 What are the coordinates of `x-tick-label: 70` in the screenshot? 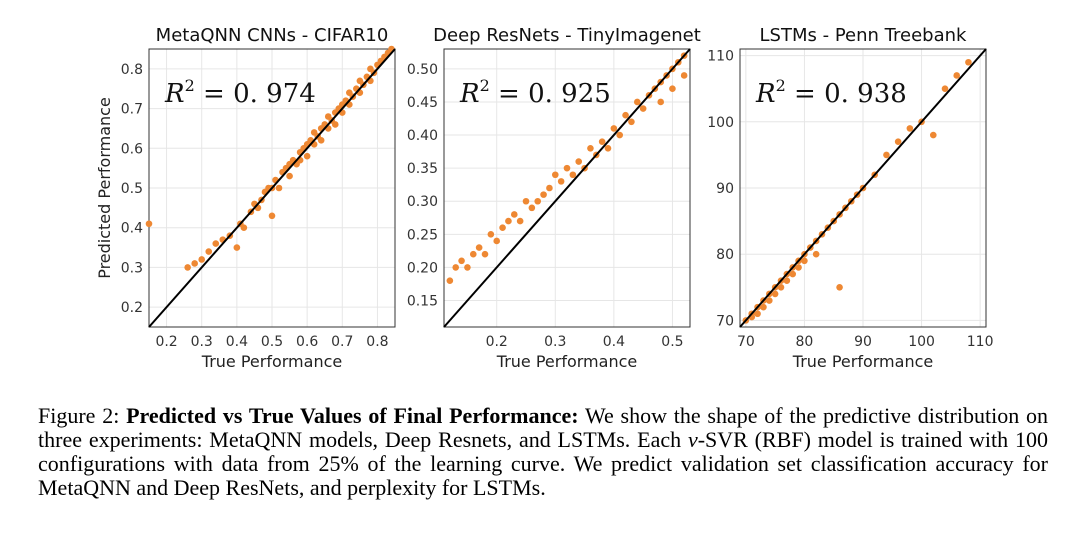 It's located at (746, 342).